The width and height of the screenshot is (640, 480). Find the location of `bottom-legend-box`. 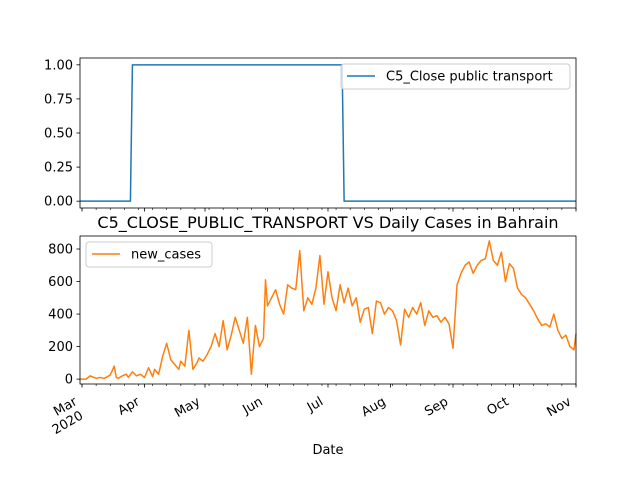

bottom-legend-box is located at coordinates (149, 254).